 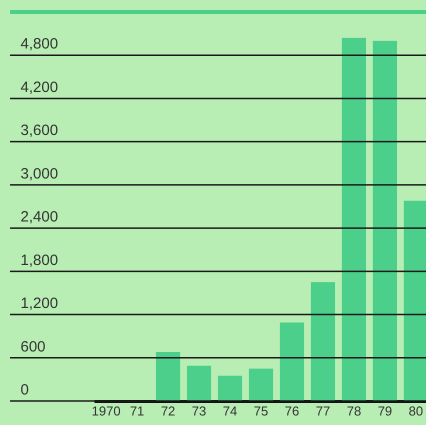 What do you see at coordinates (39, 217) in the screenshot?
I see `y-tick-label: 2,400` at bounding box center [39, 217].